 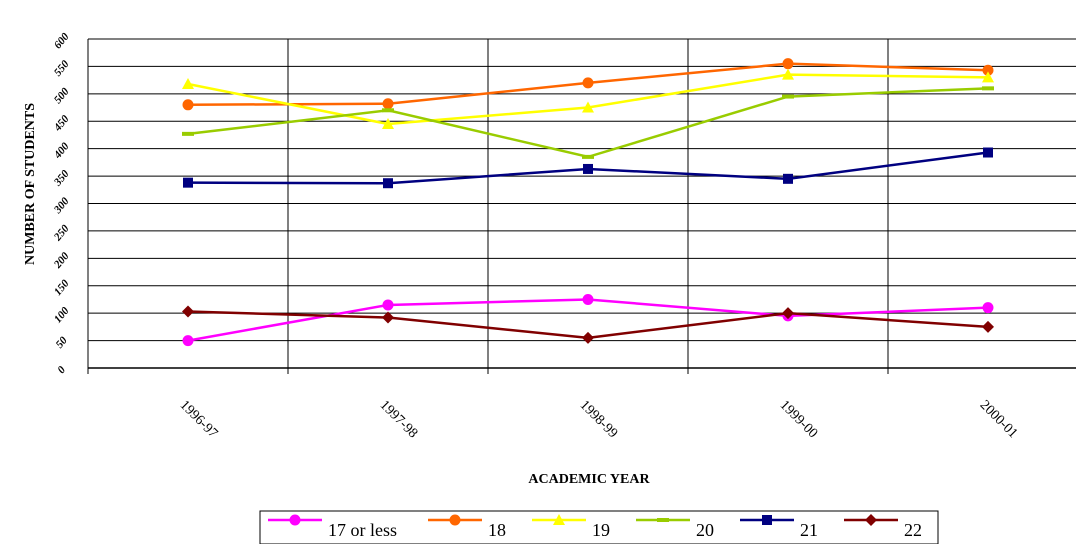 What do you see at coordinates (199, 420) in the screenshot?
I see `x-tick-label: 1996-97` at bounding box center [199, 420].